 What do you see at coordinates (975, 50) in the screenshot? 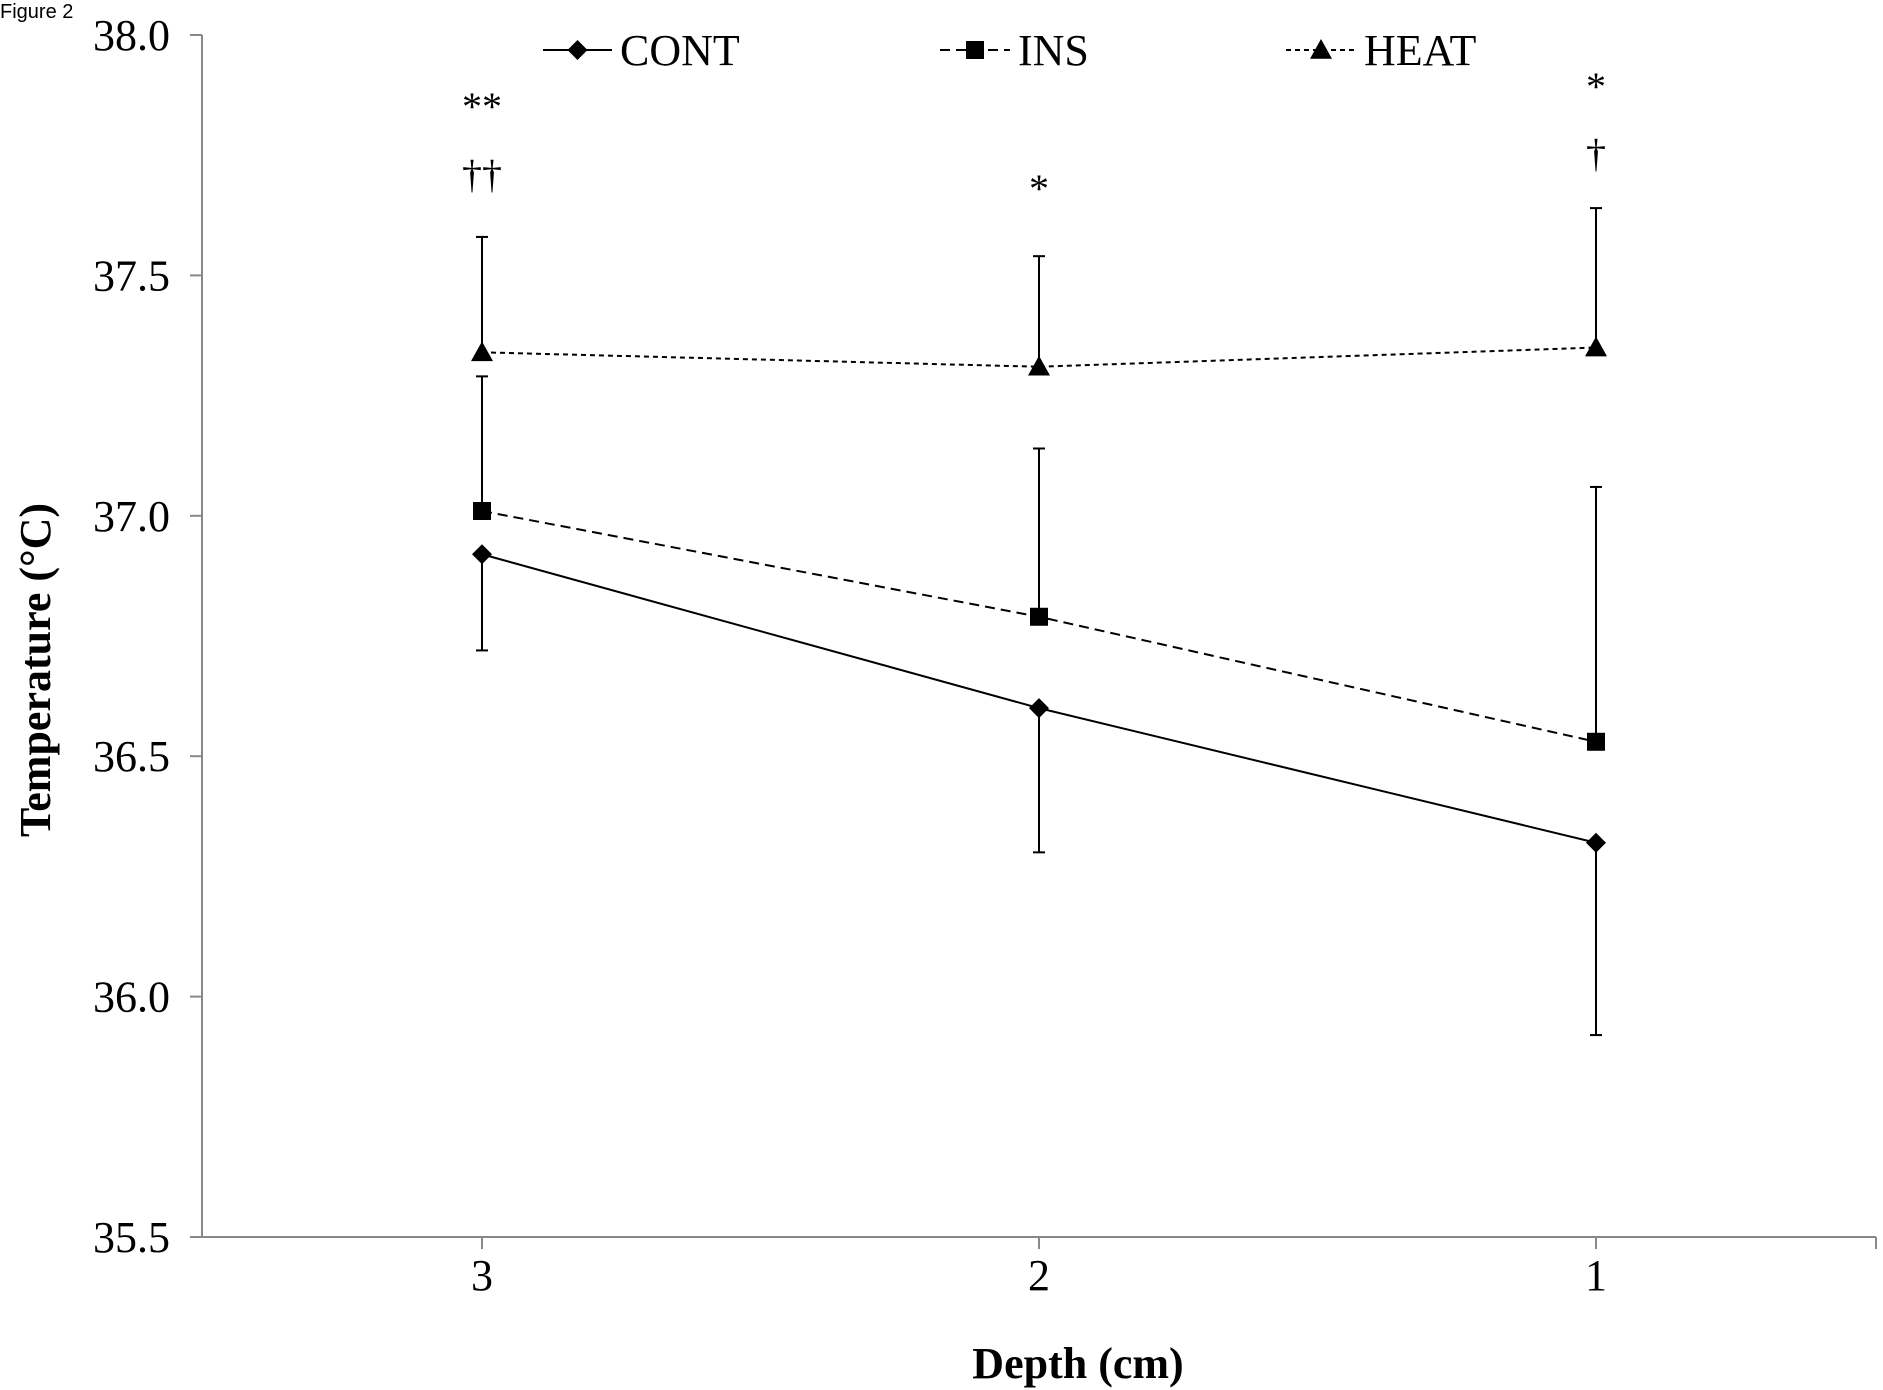
I see `legend-ins-marker` at bounding box center [975, 50].